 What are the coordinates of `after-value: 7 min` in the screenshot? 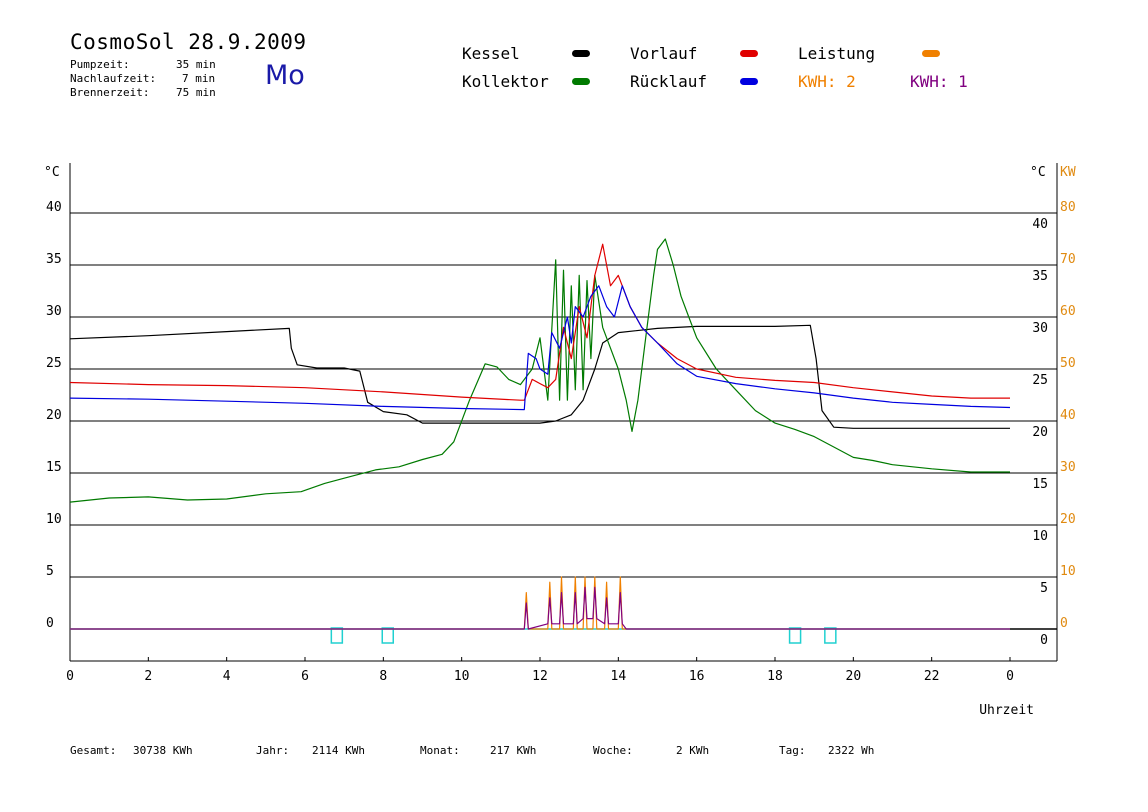 It's located at (199, 78).